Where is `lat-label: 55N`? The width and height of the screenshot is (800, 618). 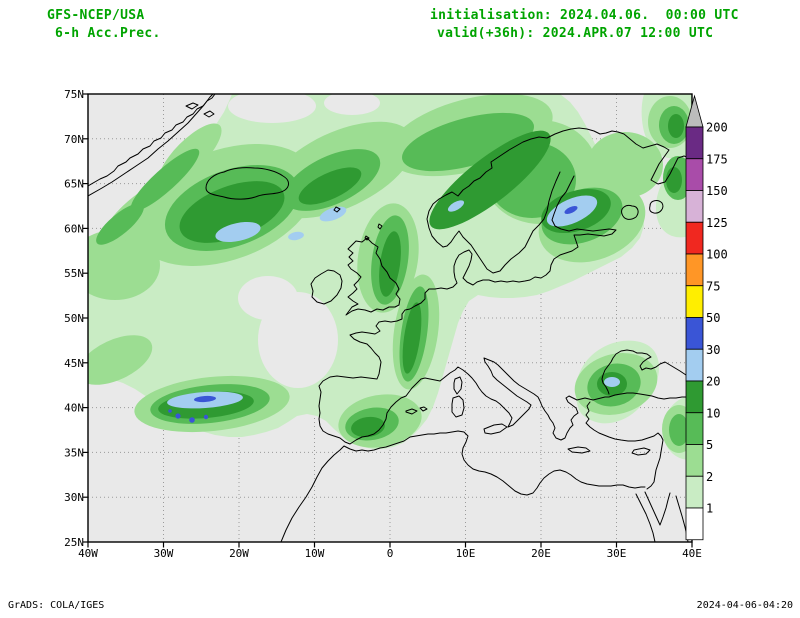 lat-label: 55N is located at coordinates (74, 273).